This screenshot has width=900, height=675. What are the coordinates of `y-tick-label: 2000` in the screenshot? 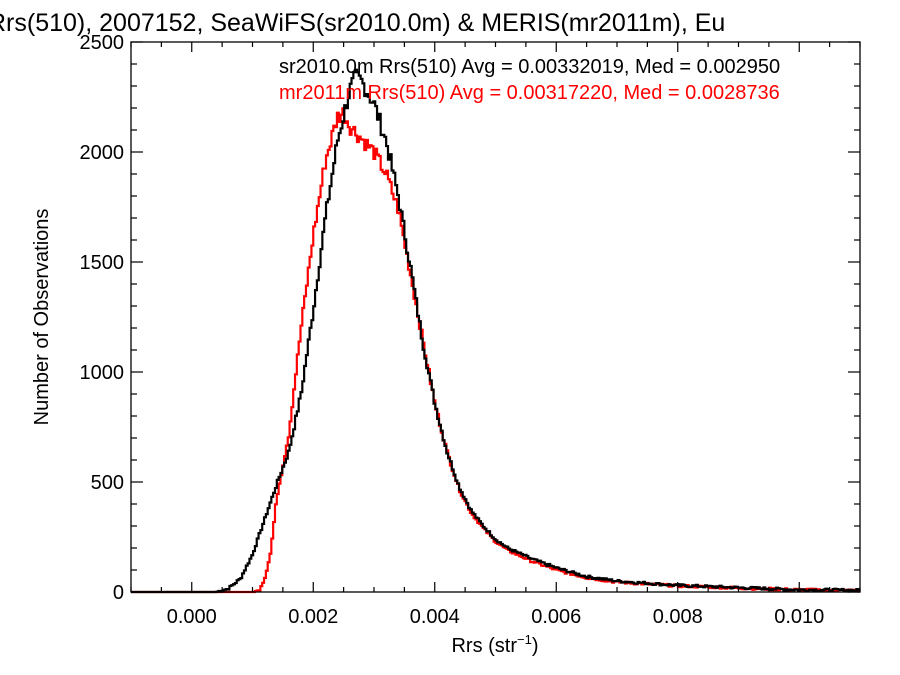 It's located at (102, 153).